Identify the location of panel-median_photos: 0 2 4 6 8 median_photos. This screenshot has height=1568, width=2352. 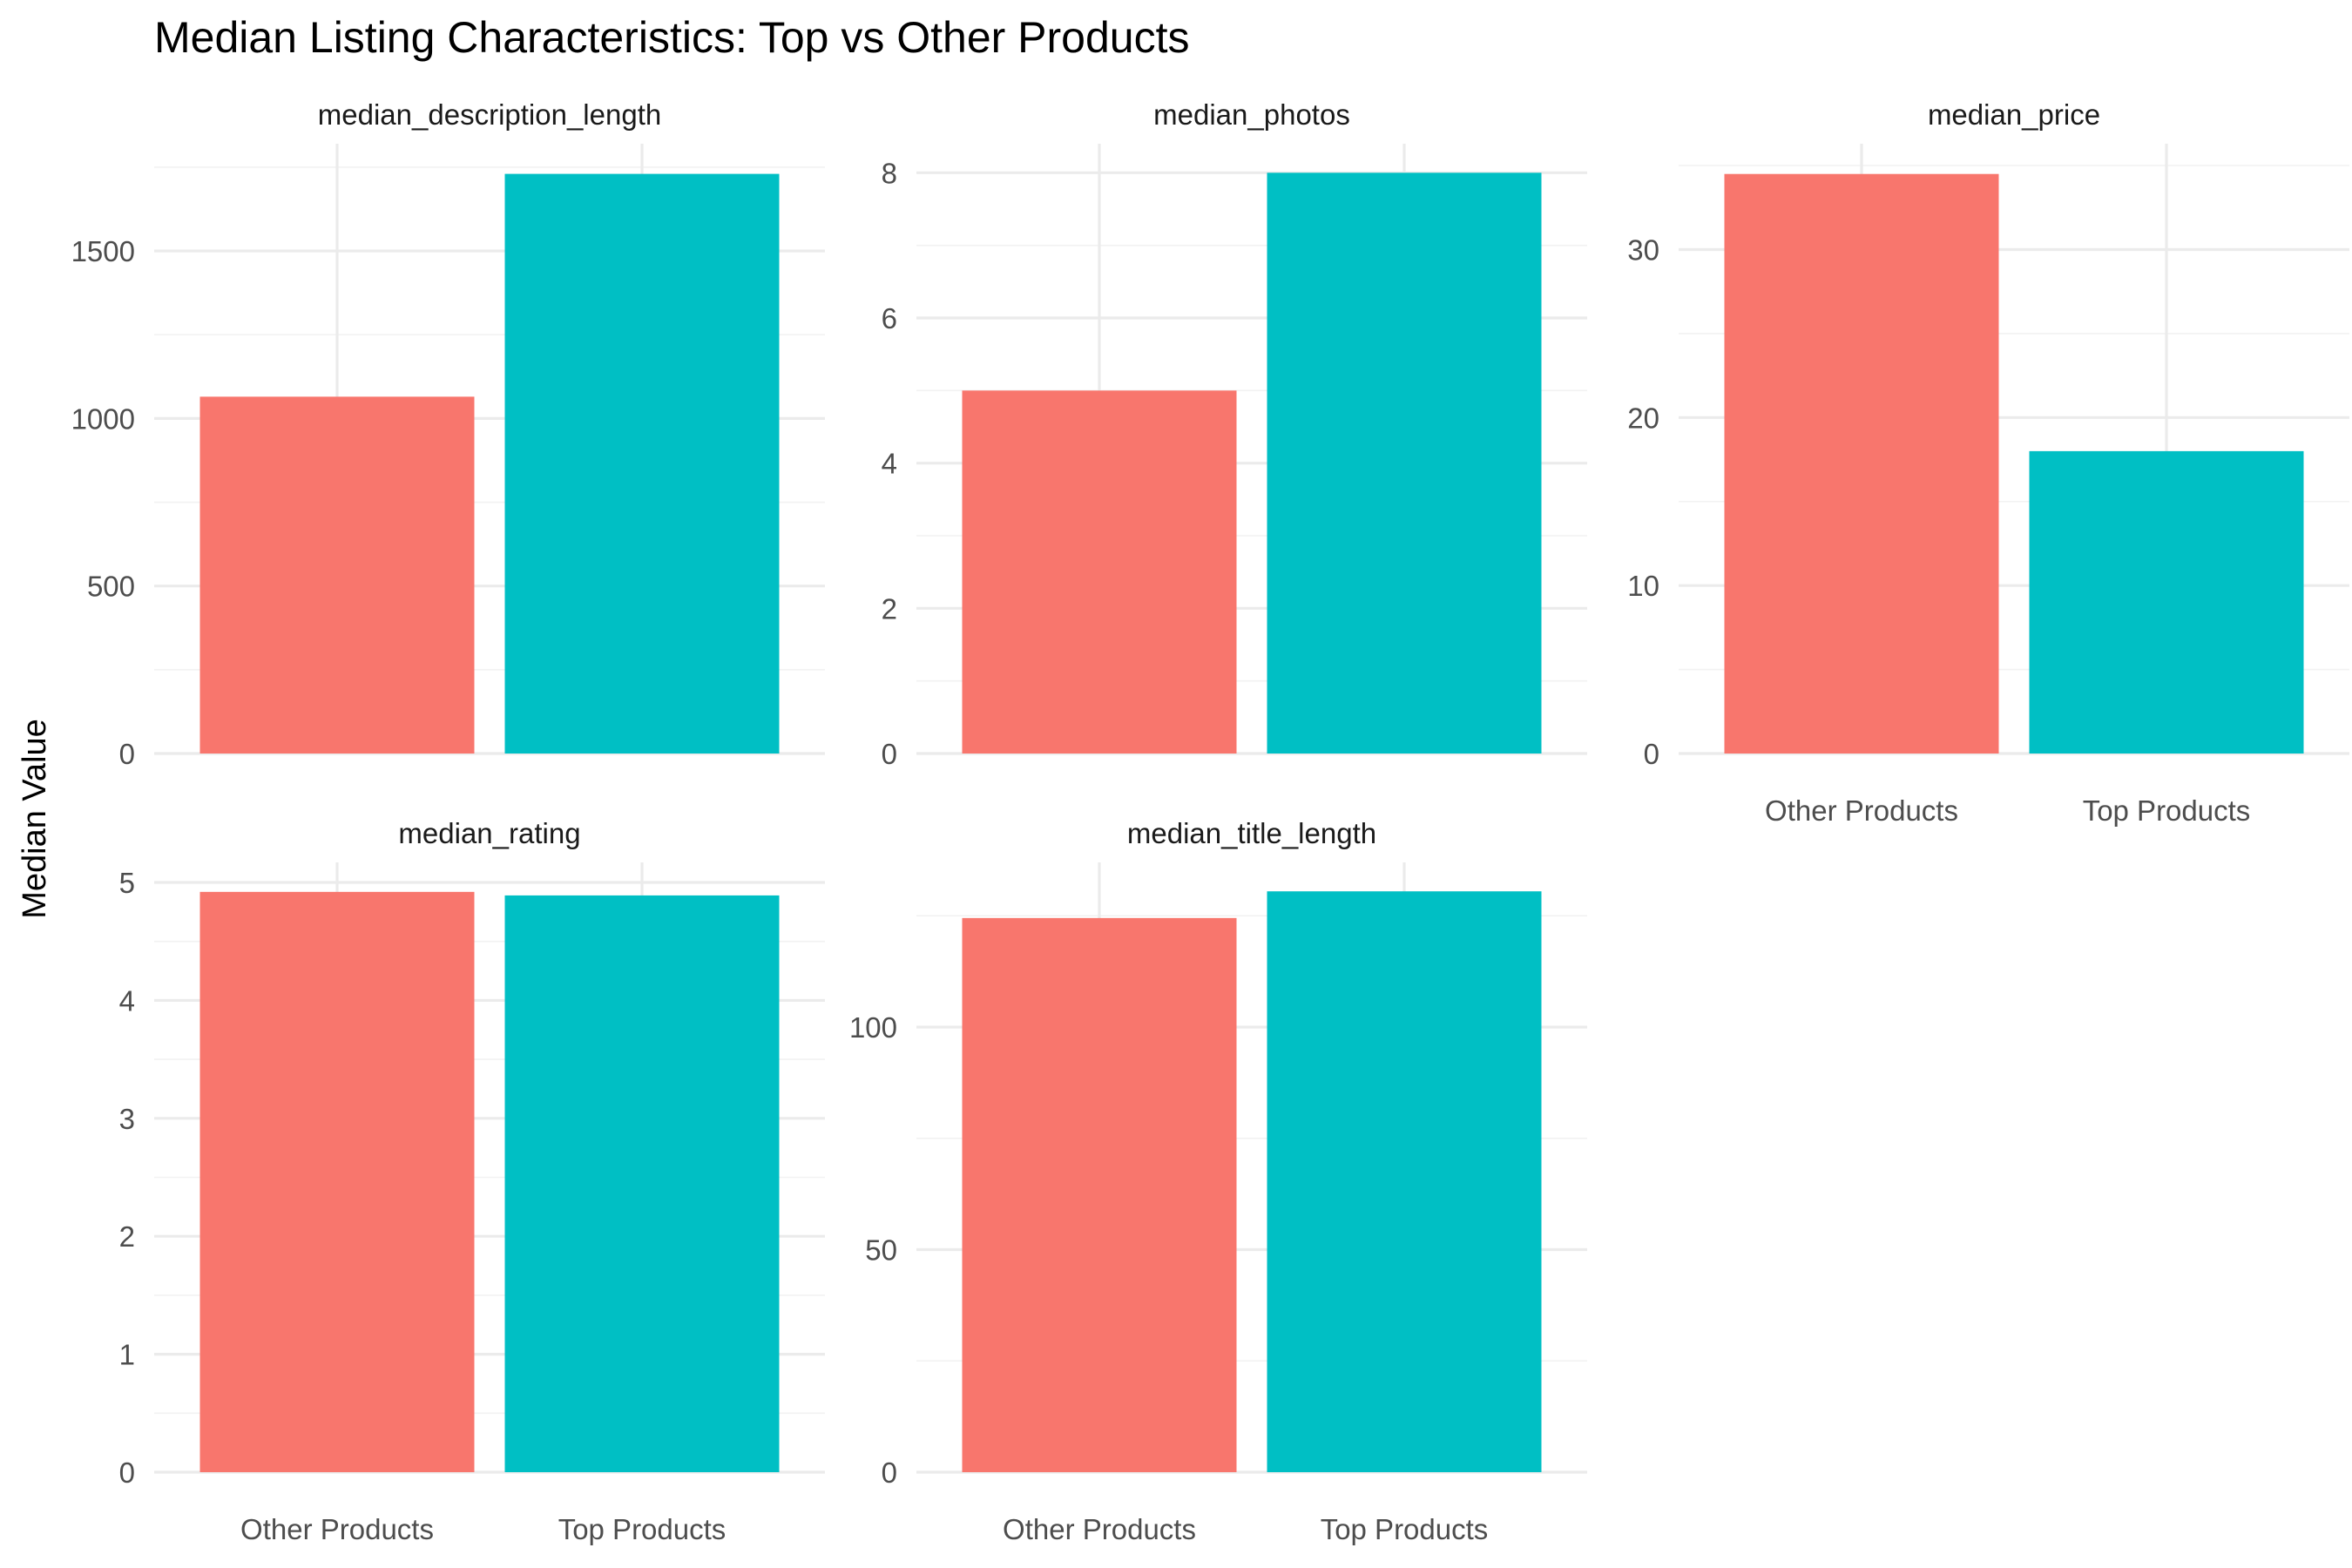
(1234, 434).